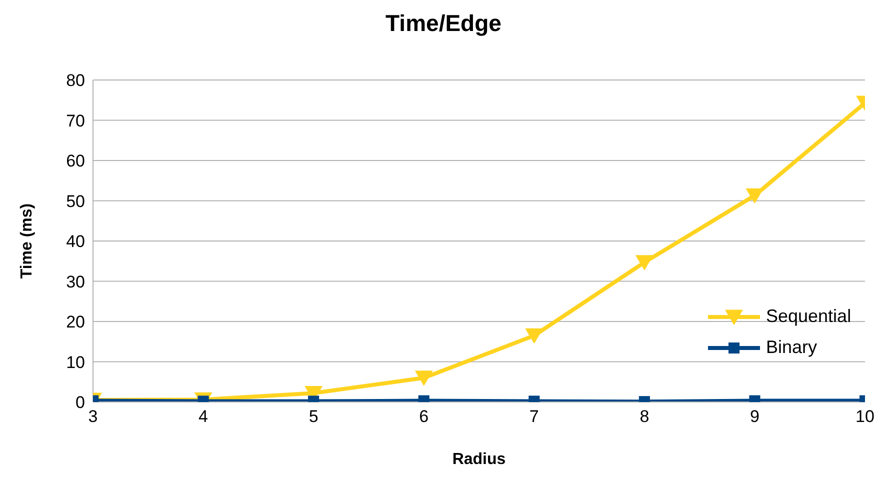 The width and height of the screenshot is (887, 491). What do you see at coordinates (424, 416) in the screenshot?
I see `x-tick-label: 6` at bounding box center [424, 416].